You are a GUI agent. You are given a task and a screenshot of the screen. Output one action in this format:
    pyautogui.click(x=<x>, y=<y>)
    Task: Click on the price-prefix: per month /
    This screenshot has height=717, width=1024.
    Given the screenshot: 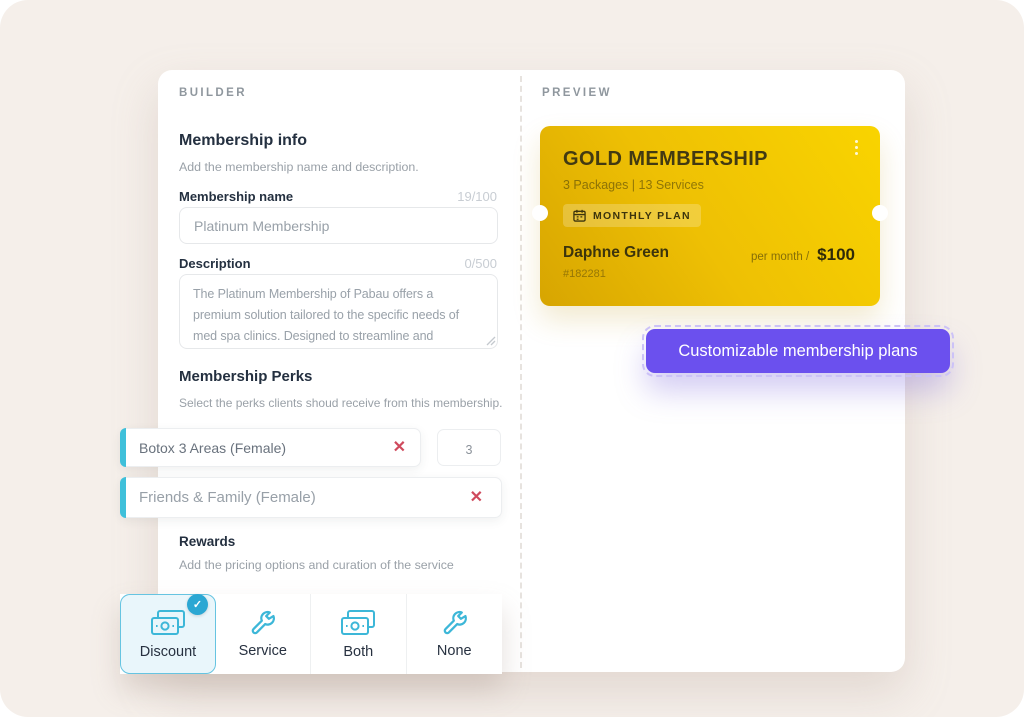 What is the action you would take?
    pyautogui.click(x=780, y=257)
    